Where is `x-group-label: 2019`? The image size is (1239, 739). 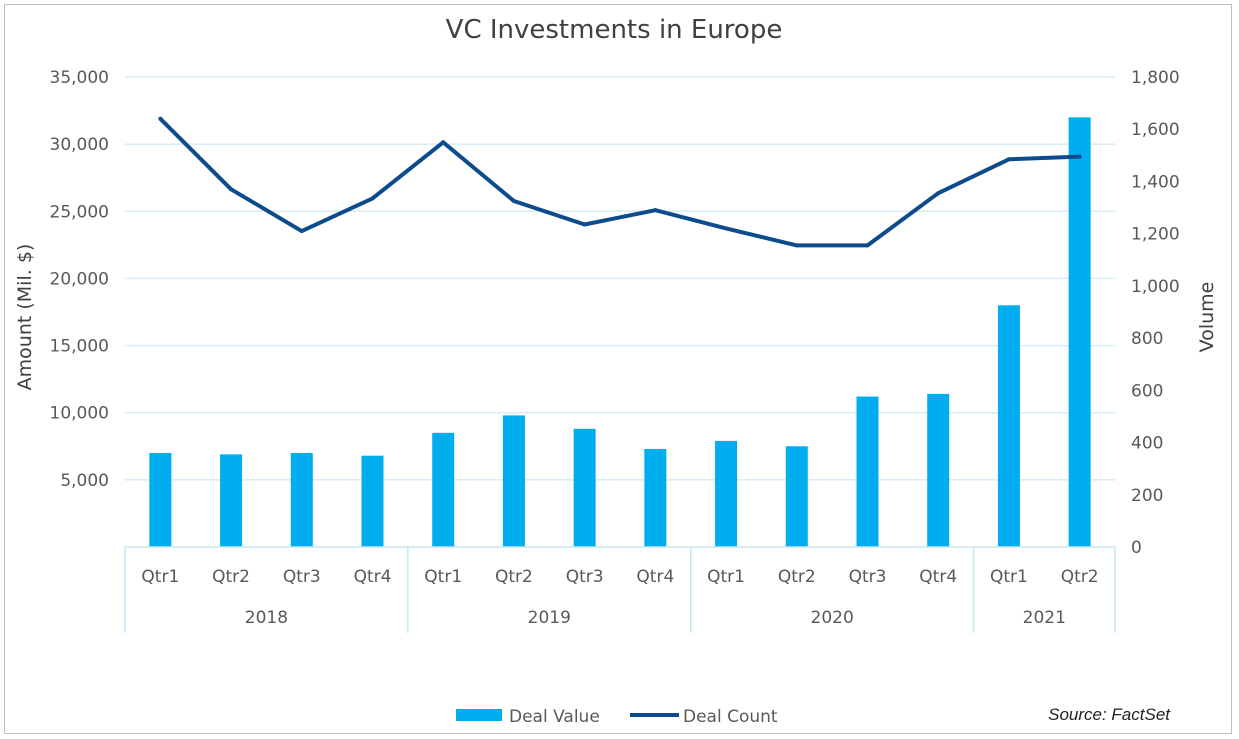 x-group-label: 2019 is located at coordinates (549, 618).